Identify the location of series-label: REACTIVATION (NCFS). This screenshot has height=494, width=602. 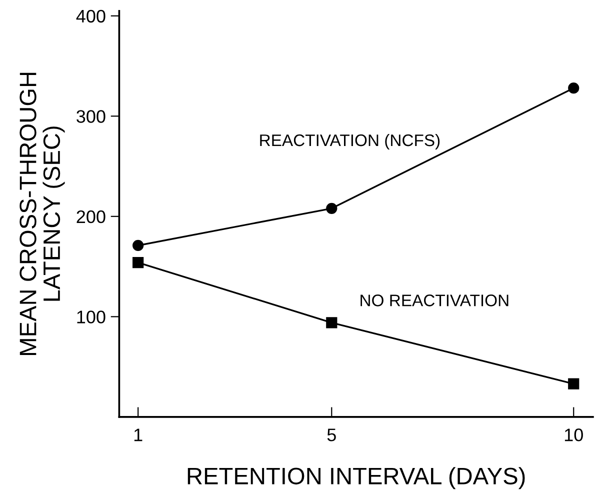
(350, 142).